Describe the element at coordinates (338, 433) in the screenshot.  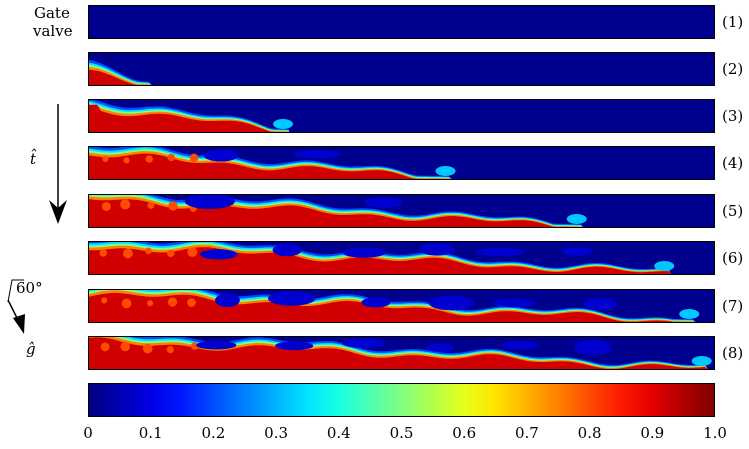
I see `colorbar-tick-label: 0.4` at that location.